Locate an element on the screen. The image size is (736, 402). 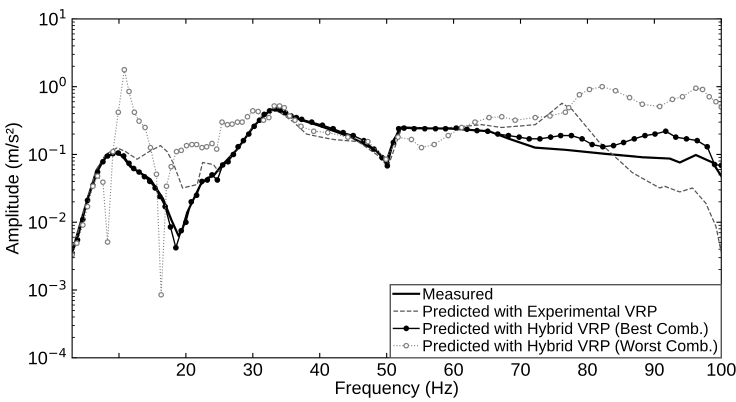
x-tick-label: 90 is located at coordinates (654, 369).